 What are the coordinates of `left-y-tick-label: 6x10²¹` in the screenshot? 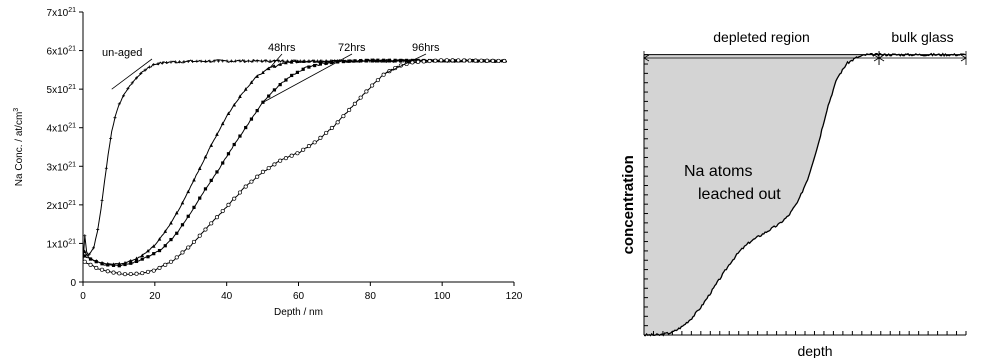 It's located at (62, 52).